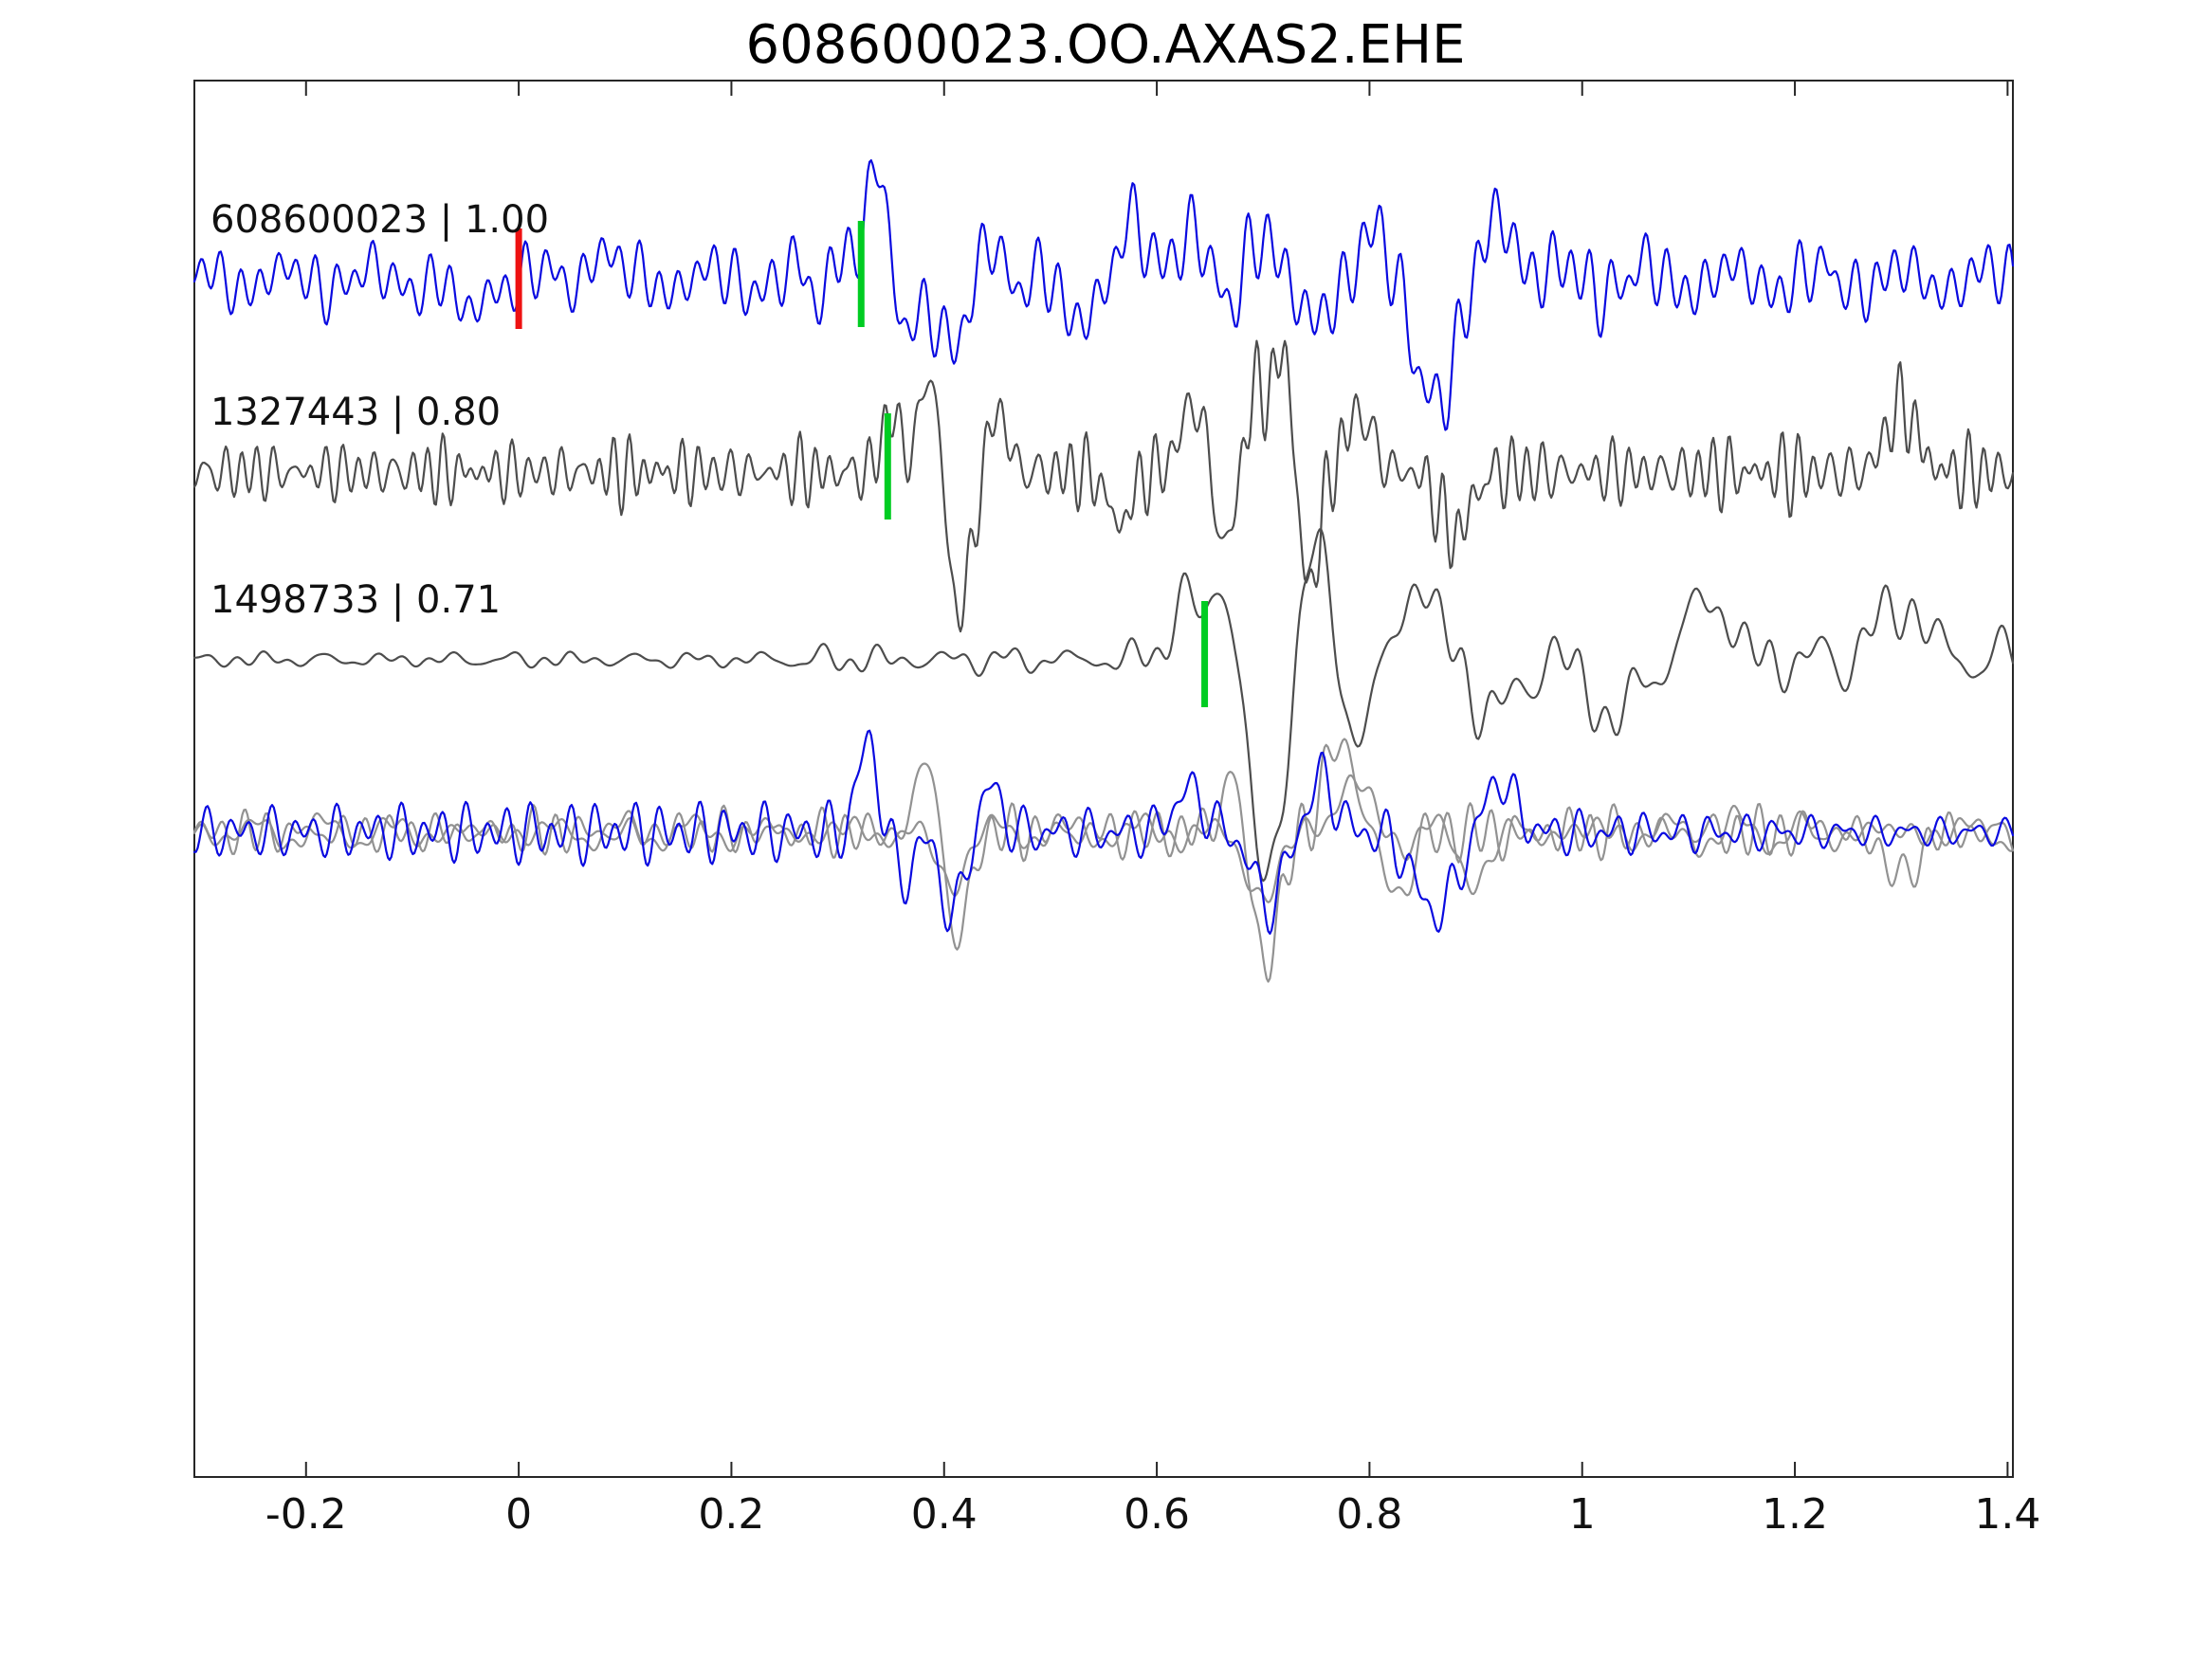  Describe the element at coordinates (1795, 1514) in the screenshot. I see `x-tick-label: 1.2` at that location.